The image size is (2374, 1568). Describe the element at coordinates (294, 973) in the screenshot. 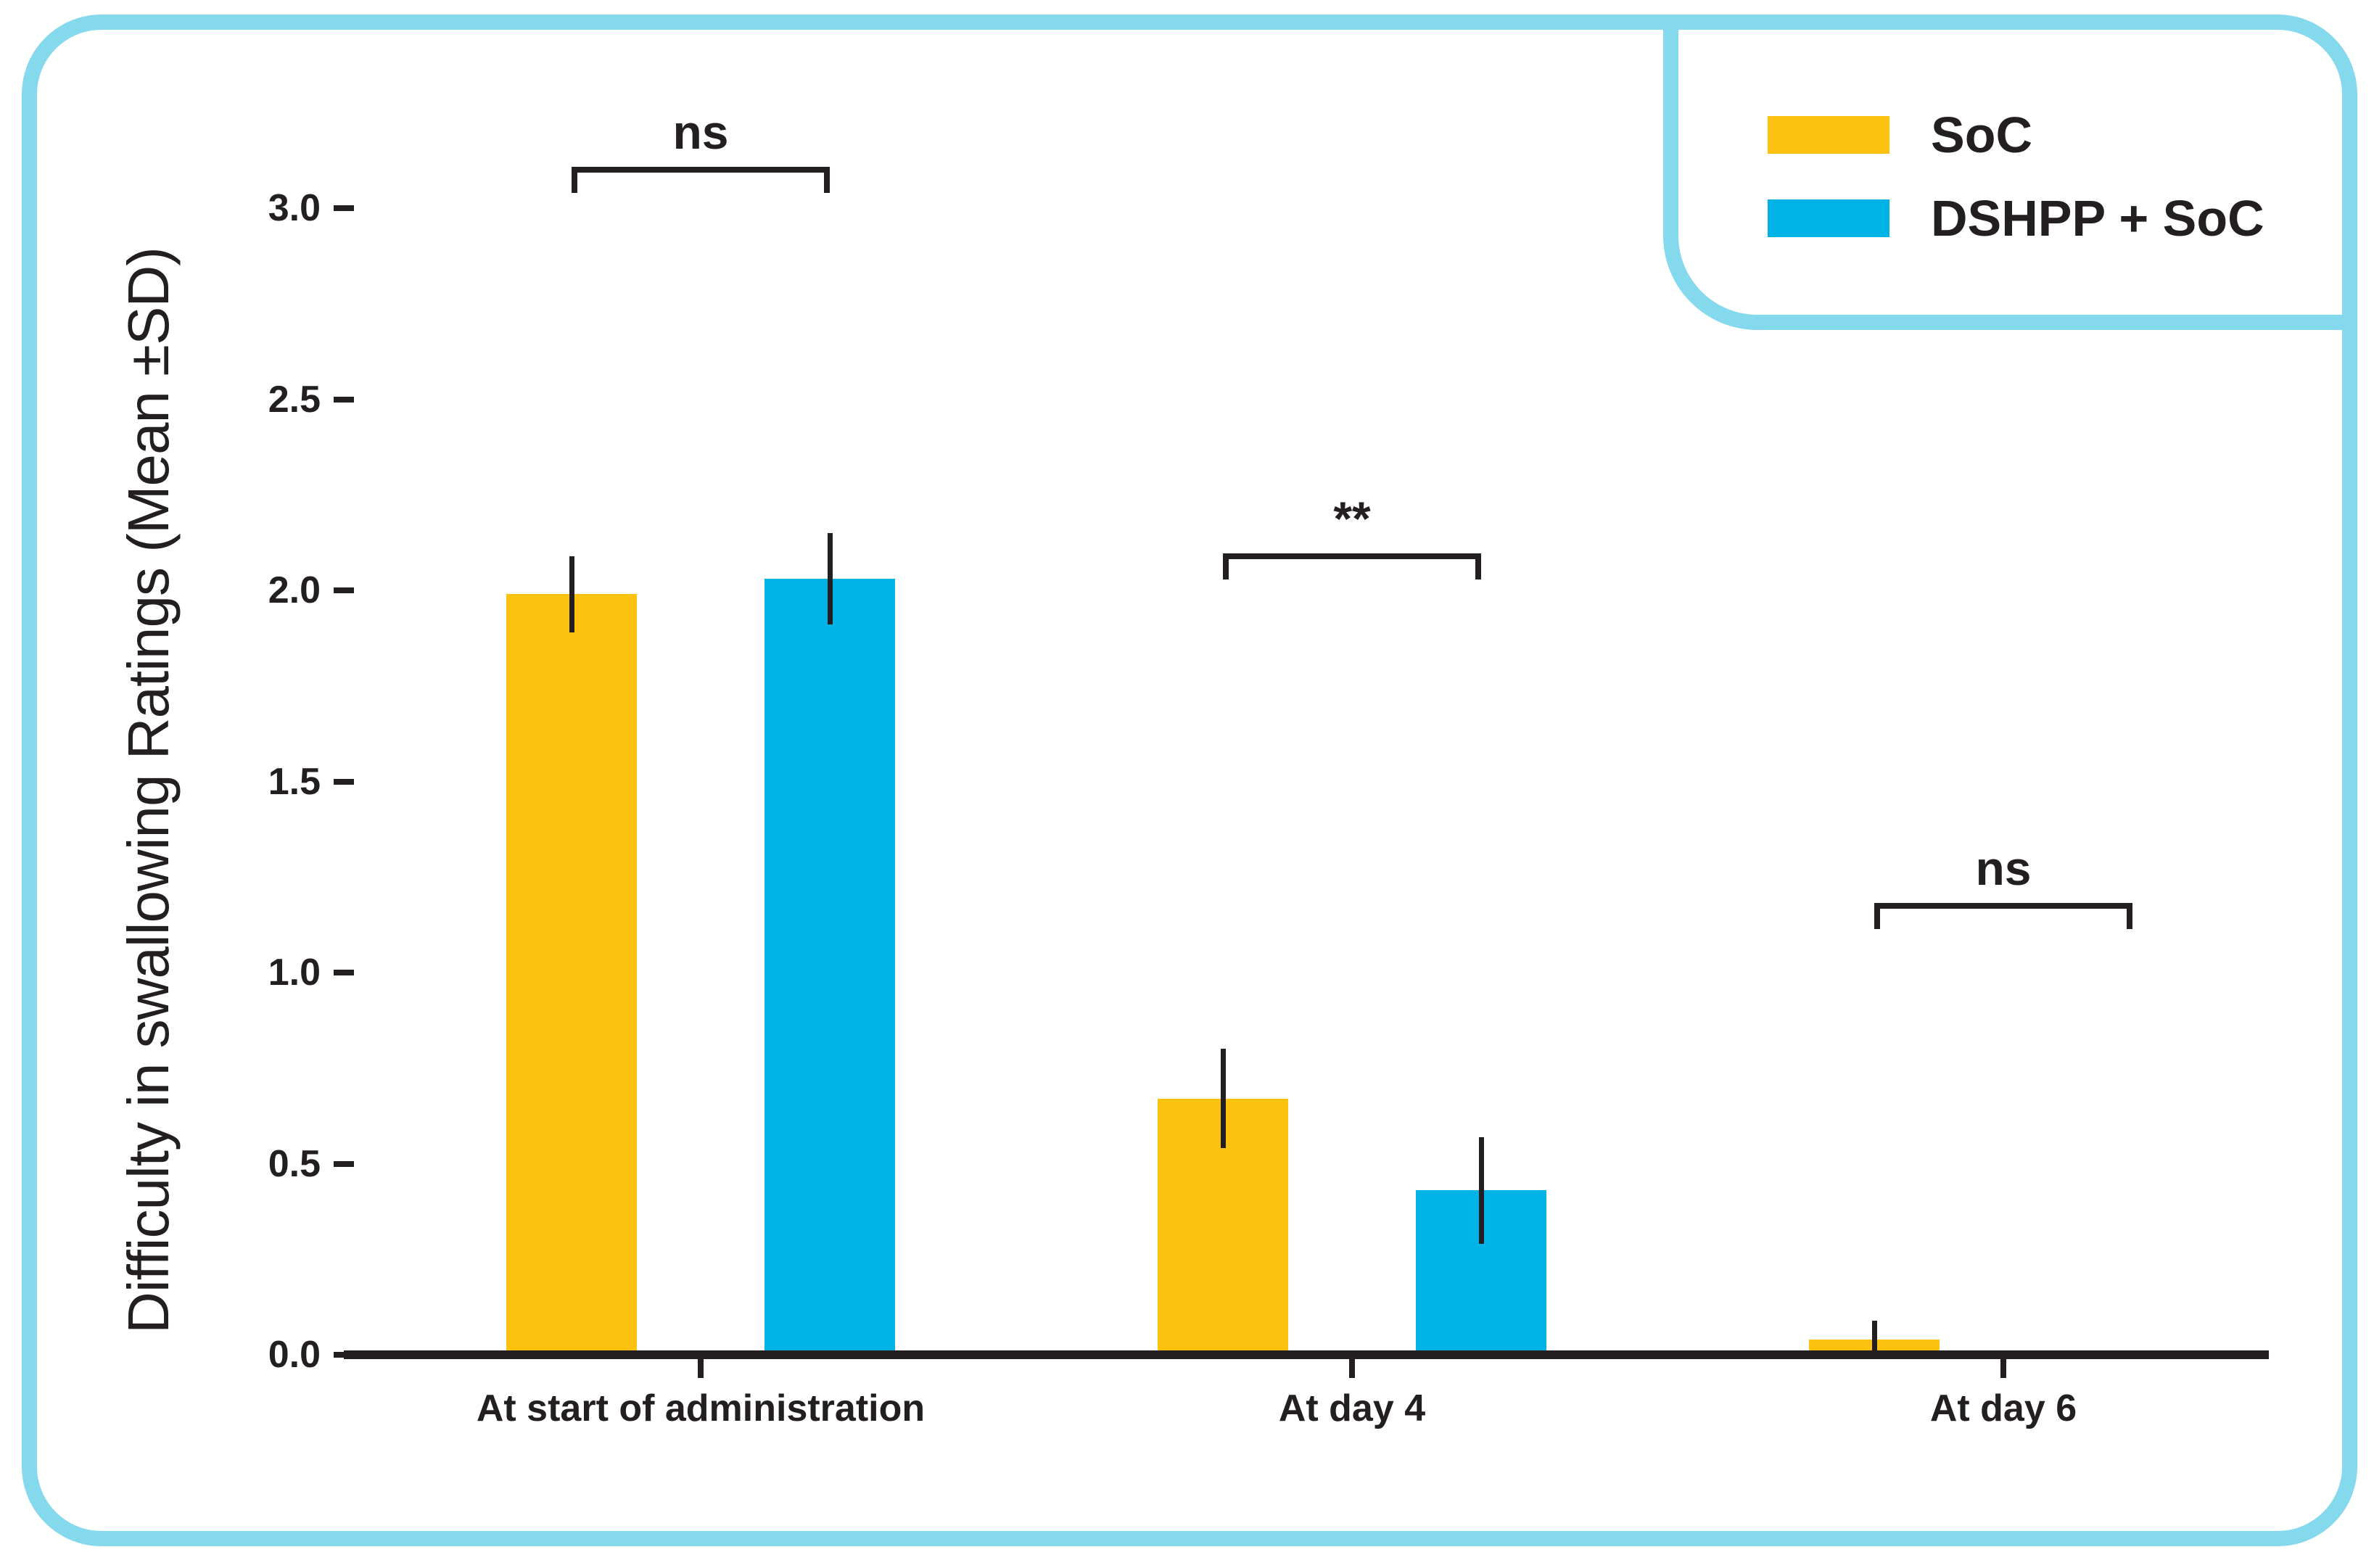

I see `y-tick-label: 1.0` at that location.